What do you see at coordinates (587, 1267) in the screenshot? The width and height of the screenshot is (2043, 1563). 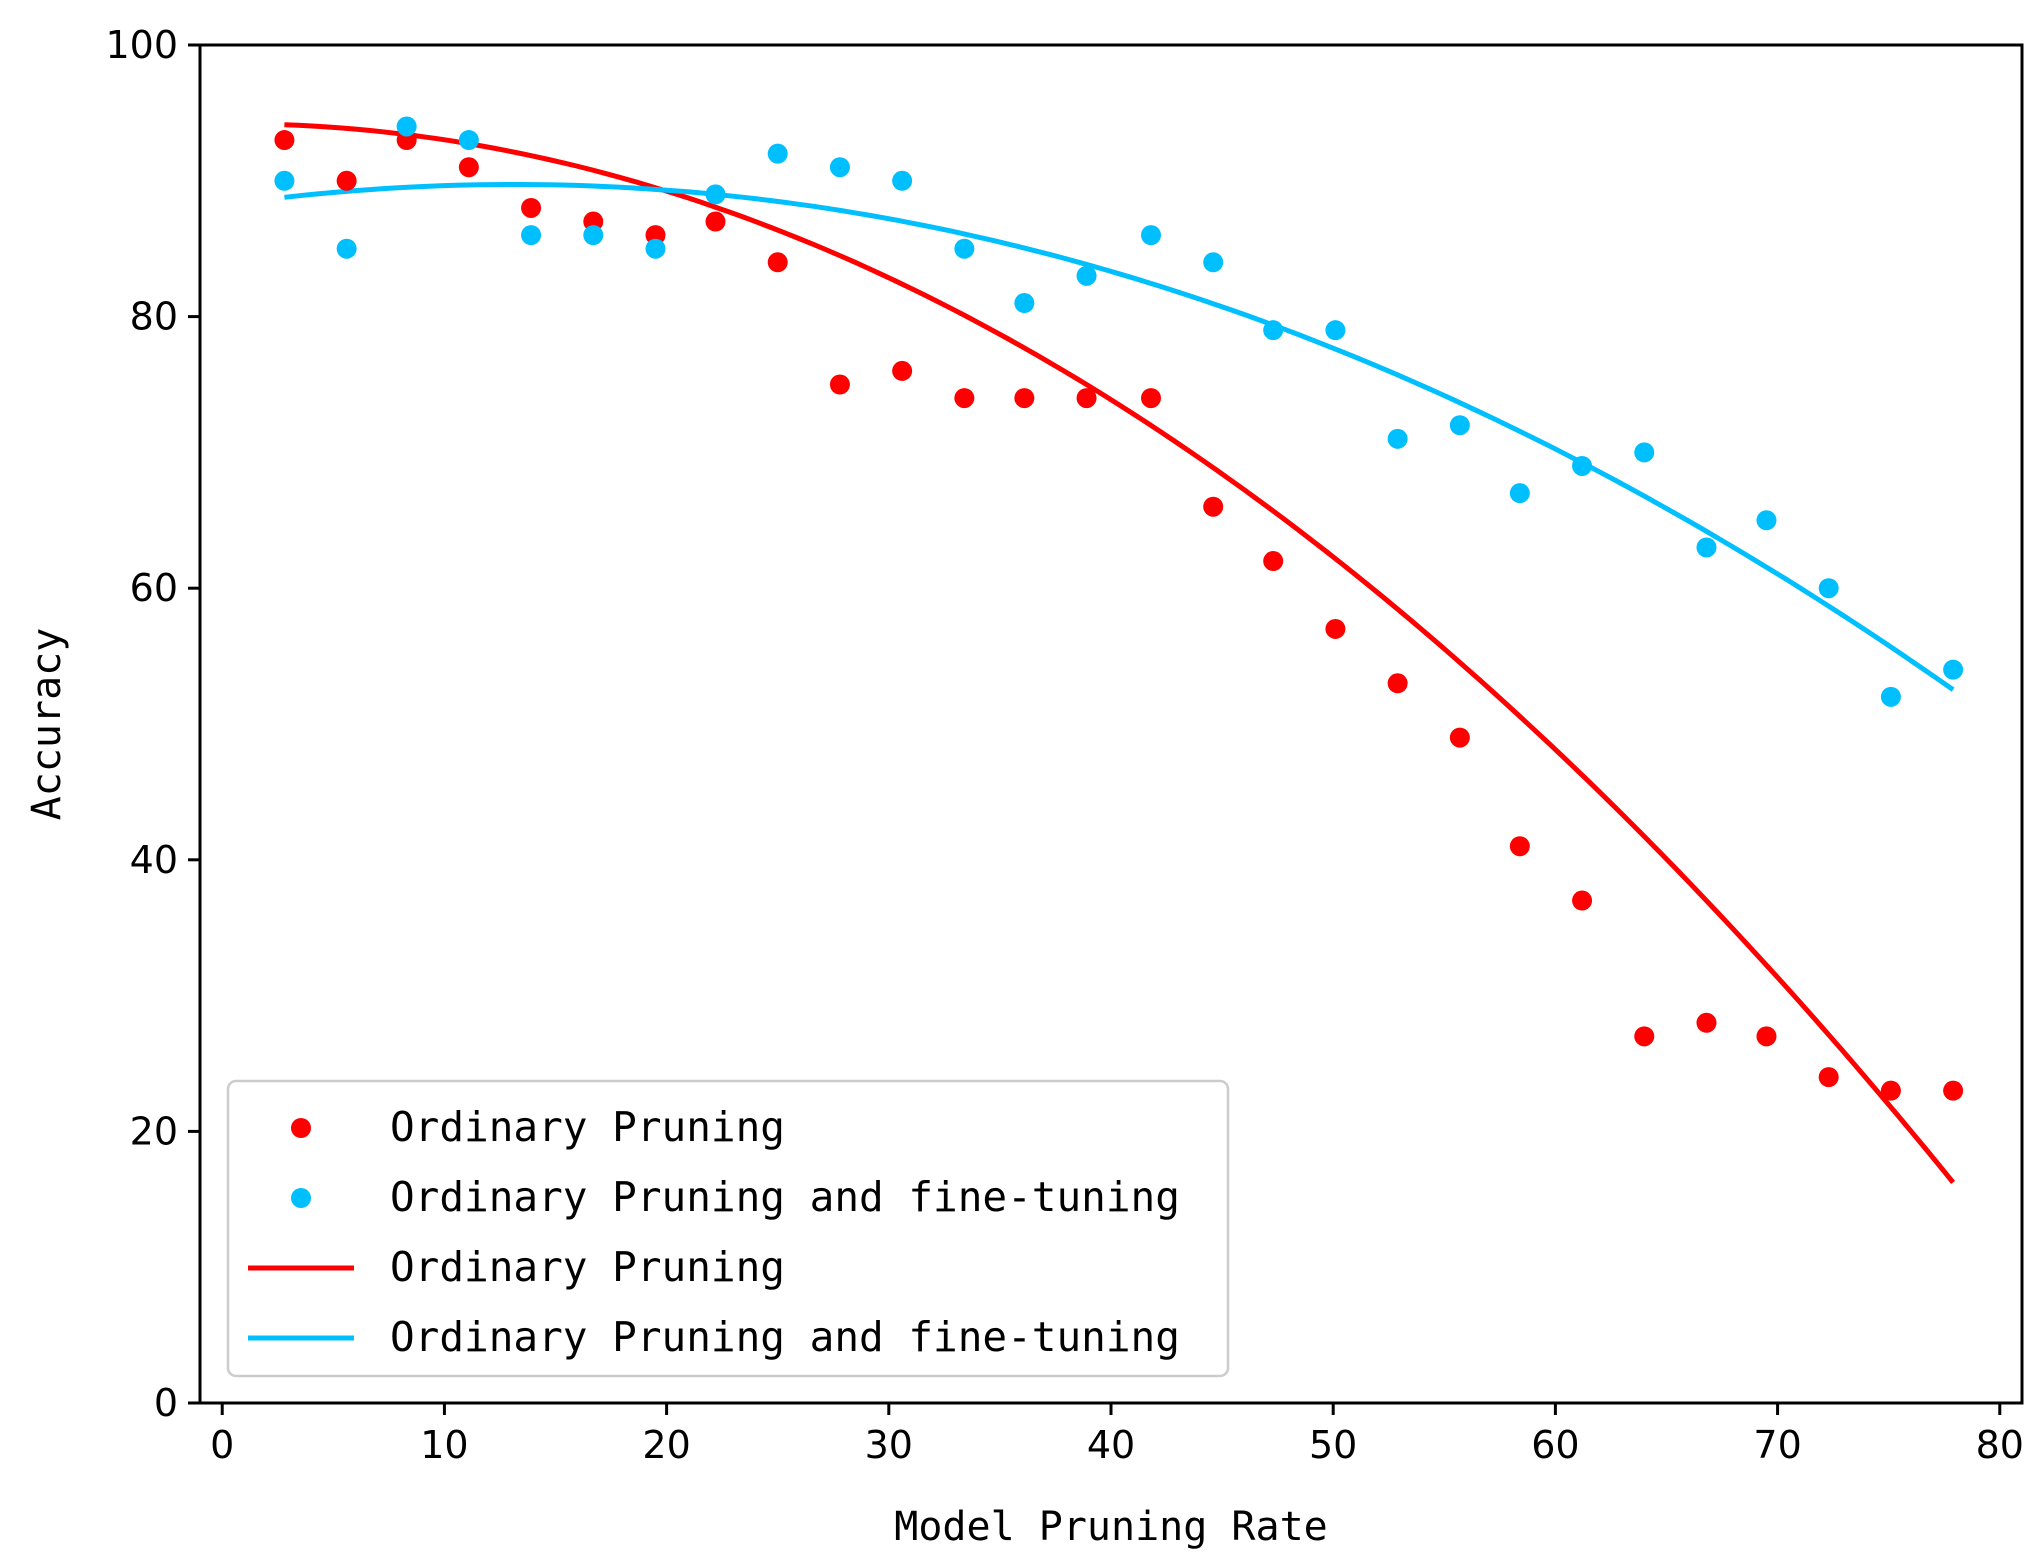 I see `legend-label-2: Ordinary Pruning` at bounding box center [587, 1267].